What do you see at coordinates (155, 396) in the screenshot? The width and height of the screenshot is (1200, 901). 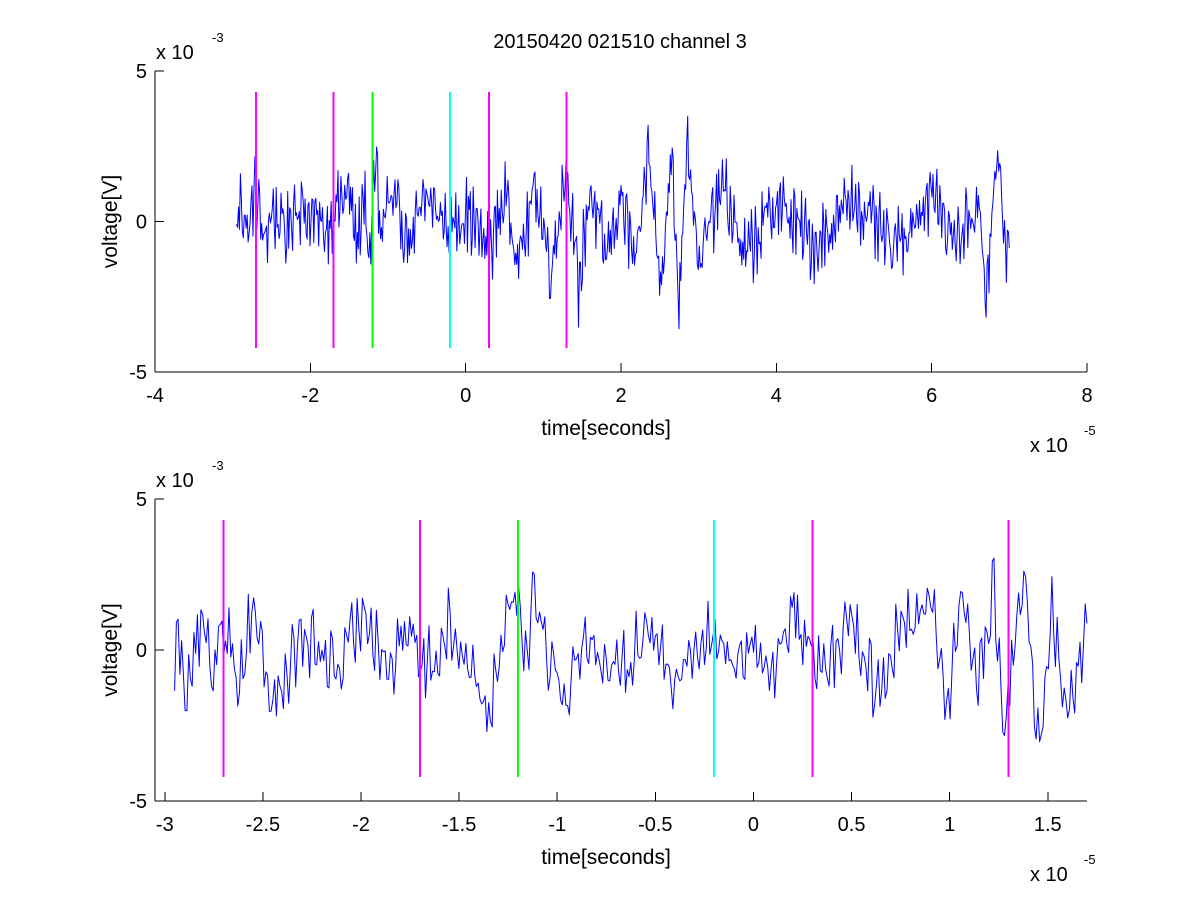 I see `x-tick-label: -4` at bounding box center [155, 396].